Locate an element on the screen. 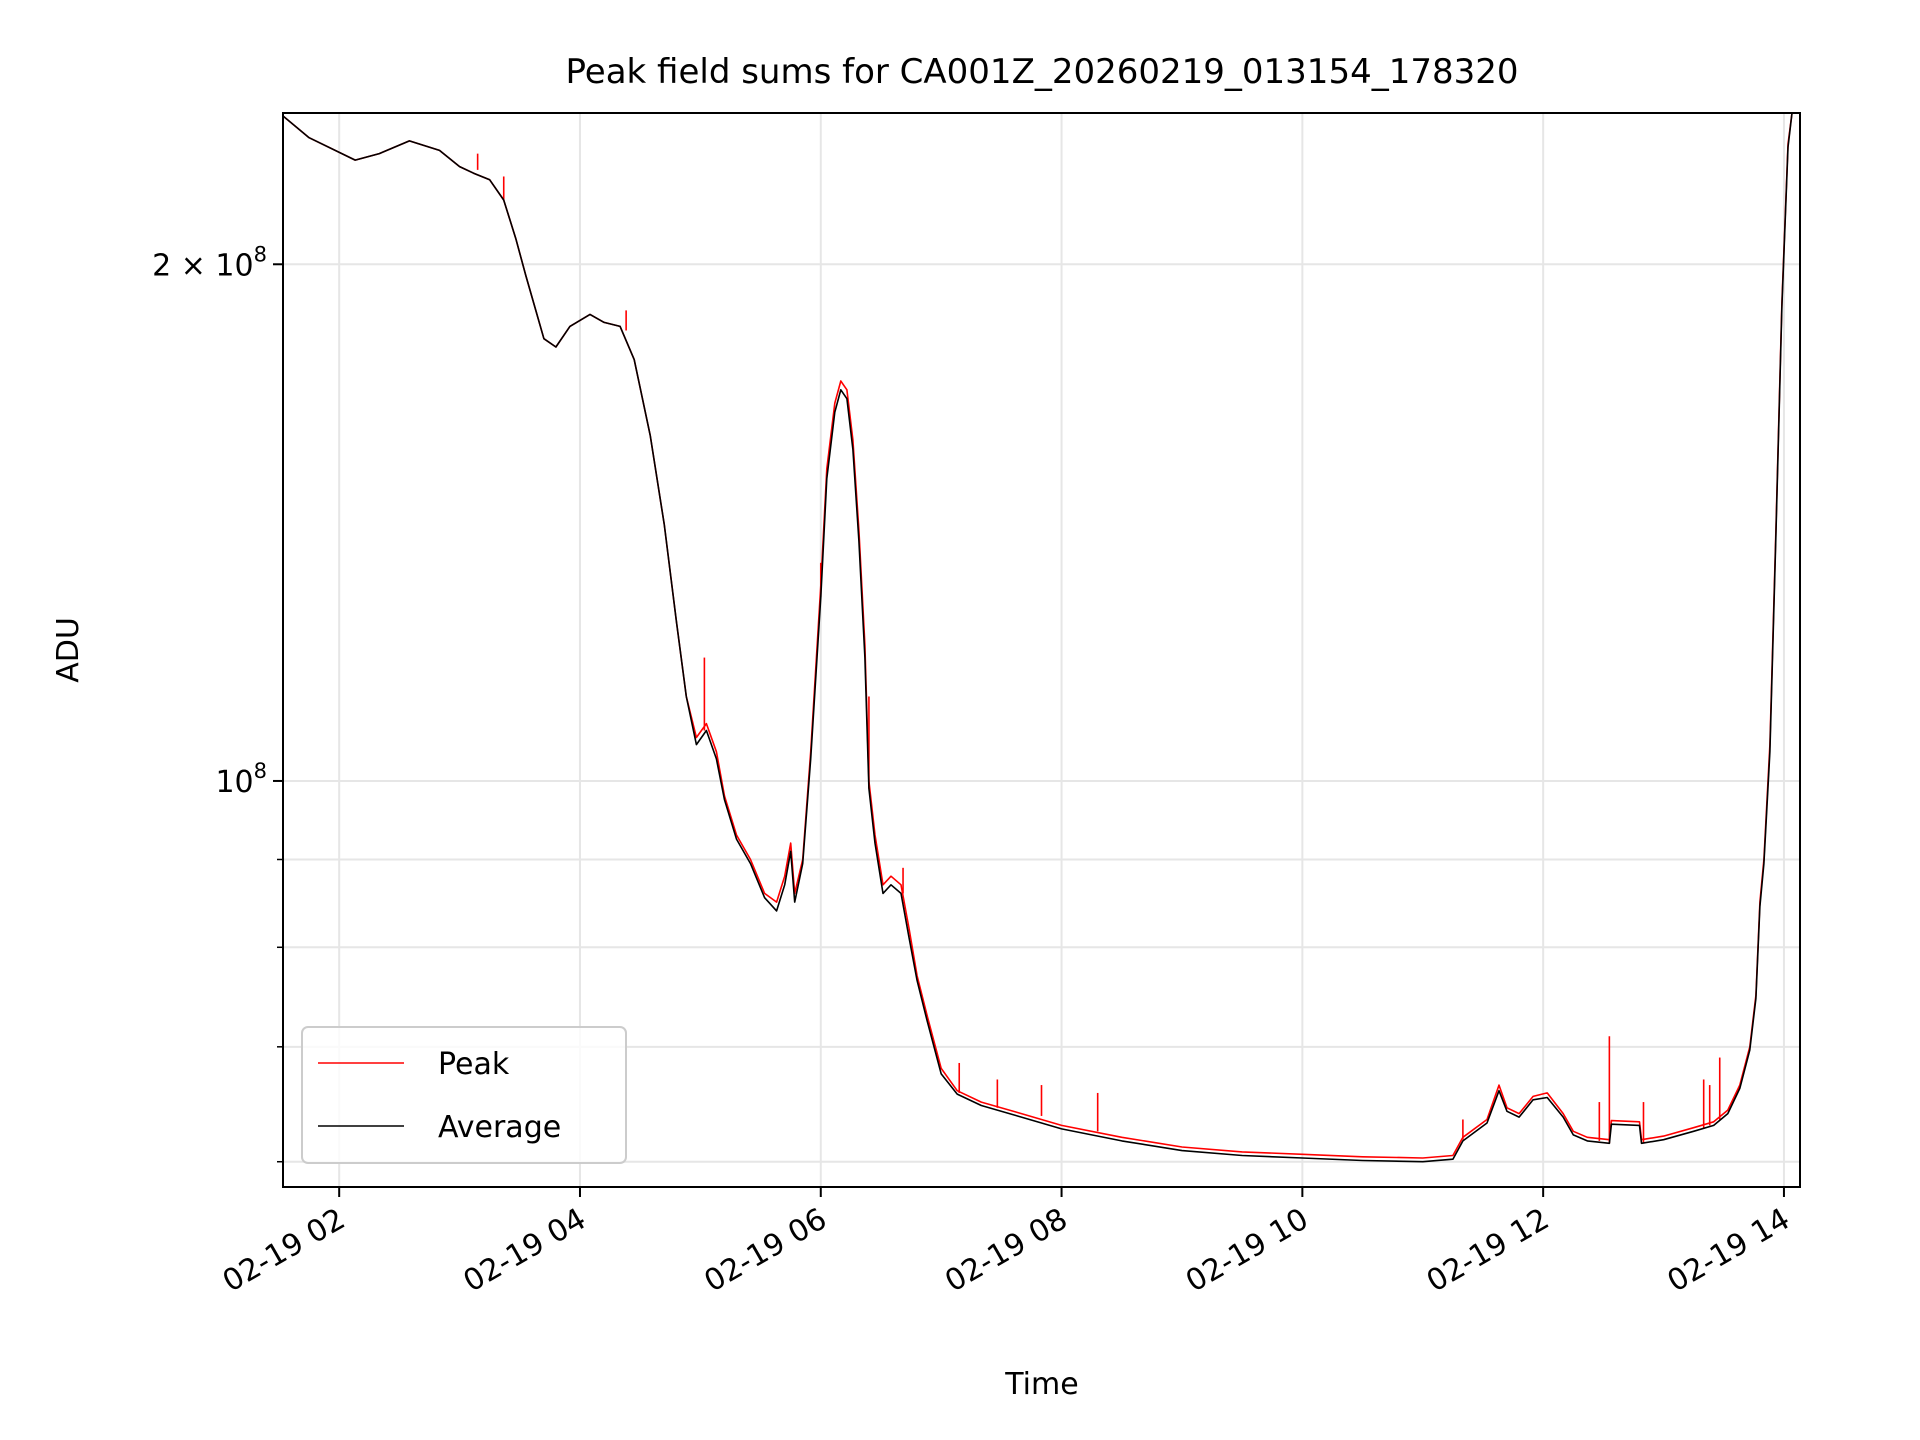 This screenshot has height=1440, width=1920. legend-label-peak: Peak is located at coordinates (474, 1064).